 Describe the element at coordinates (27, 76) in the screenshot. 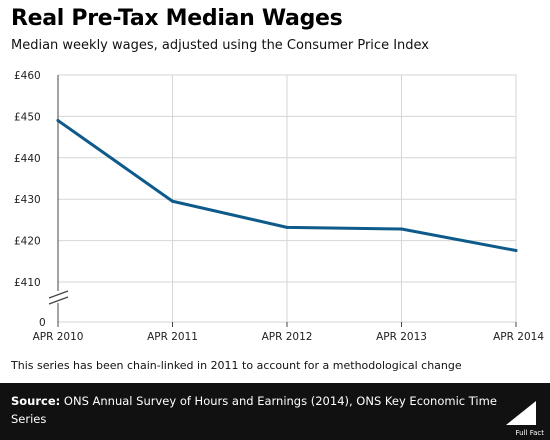

I see `y-tick-label: £460` at that location.